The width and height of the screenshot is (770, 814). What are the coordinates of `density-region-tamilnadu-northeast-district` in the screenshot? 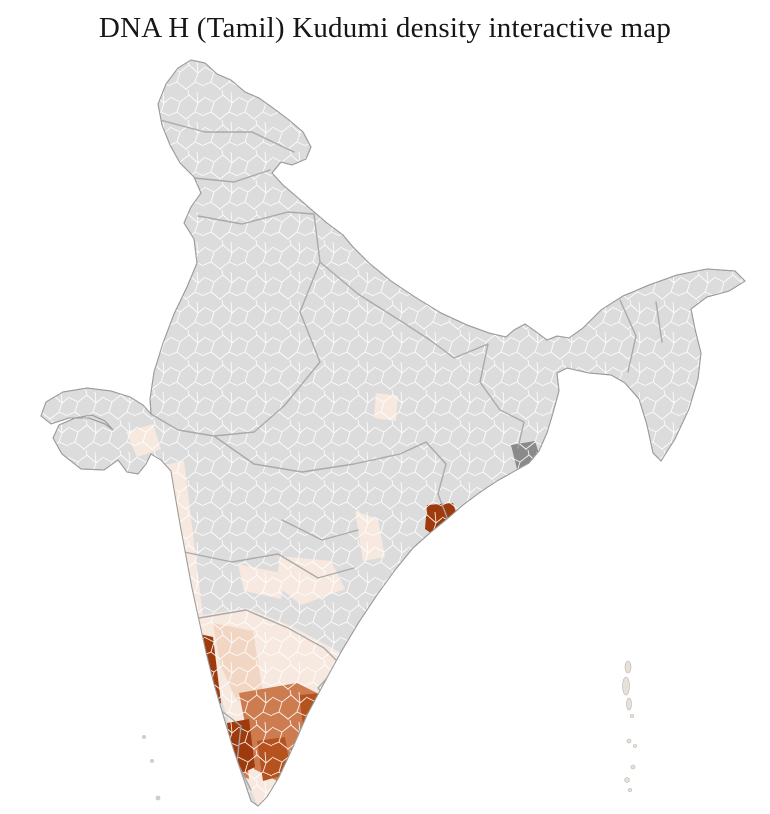 It's located at (313, 709).